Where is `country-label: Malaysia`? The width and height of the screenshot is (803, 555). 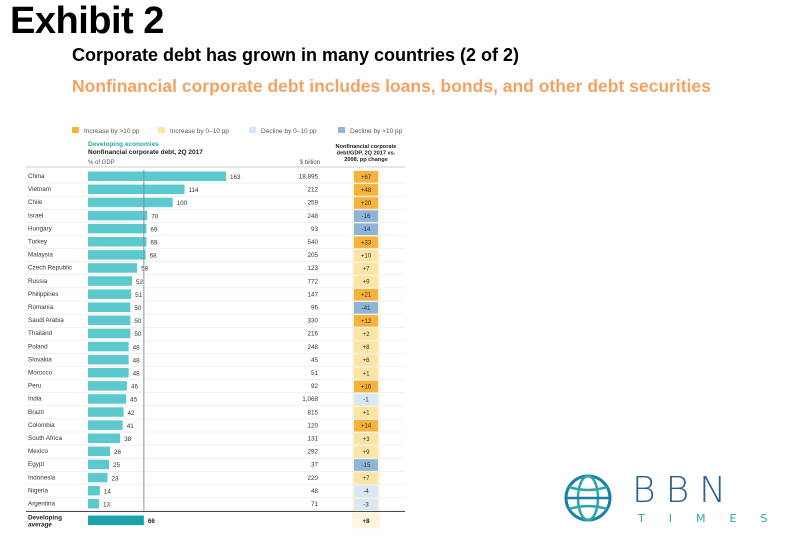 country-label: Malaysia is located at coordinates (40, 255).